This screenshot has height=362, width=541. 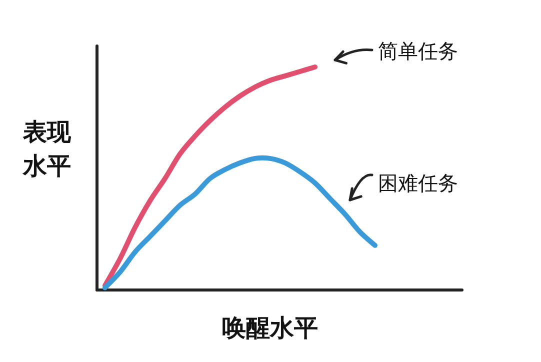 I want to click on x-axis-title: 唤醒水平, so click(x=270, y=328).